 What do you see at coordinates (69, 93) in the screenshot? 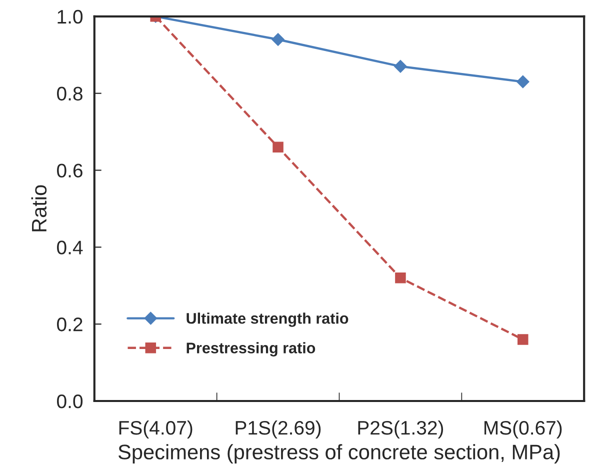
I see `y-tick-label: 0.8` at bounding box center [69, 93].